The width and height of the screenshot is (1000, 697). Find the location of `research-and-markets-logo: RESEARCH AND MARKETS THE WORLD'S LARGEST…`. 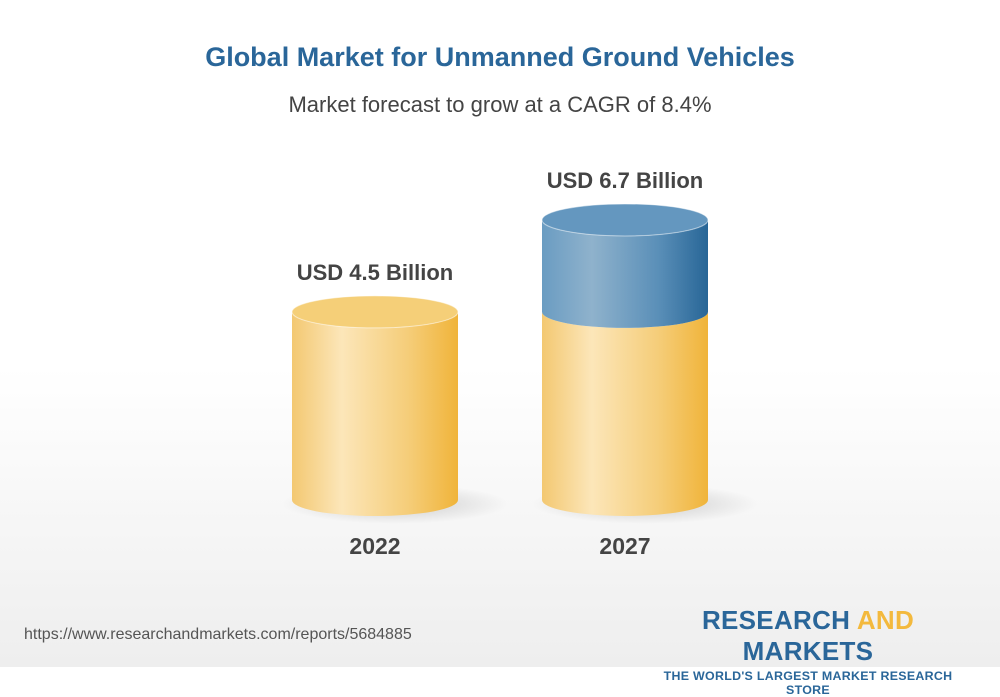

research-and-markets-logo: RESEARCH AND MARKETS THE WORLD'S LARGEST… is located at coordinates (808, 651).